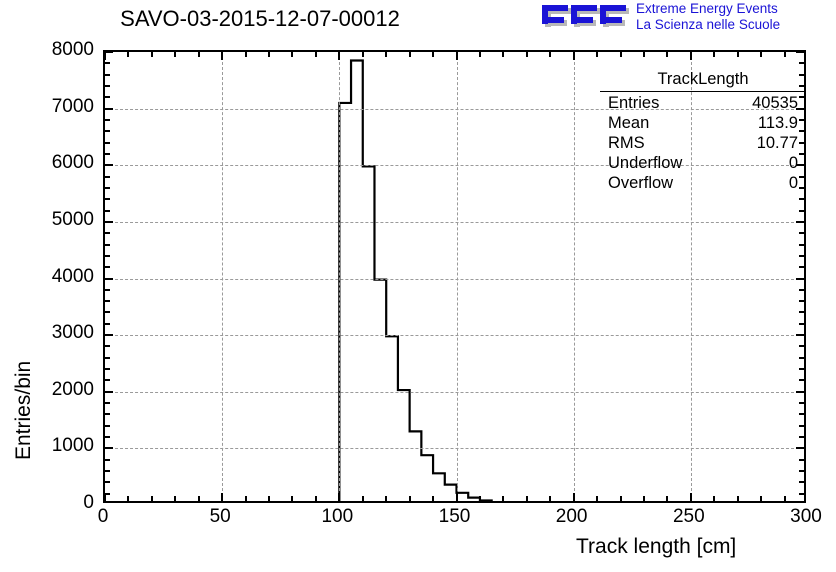 The image size is (836, 572). What do you see at coordinates (703, 183) in the screenshot?
I see `stats-row: Overflow 0` at bounding box center [703, 183].